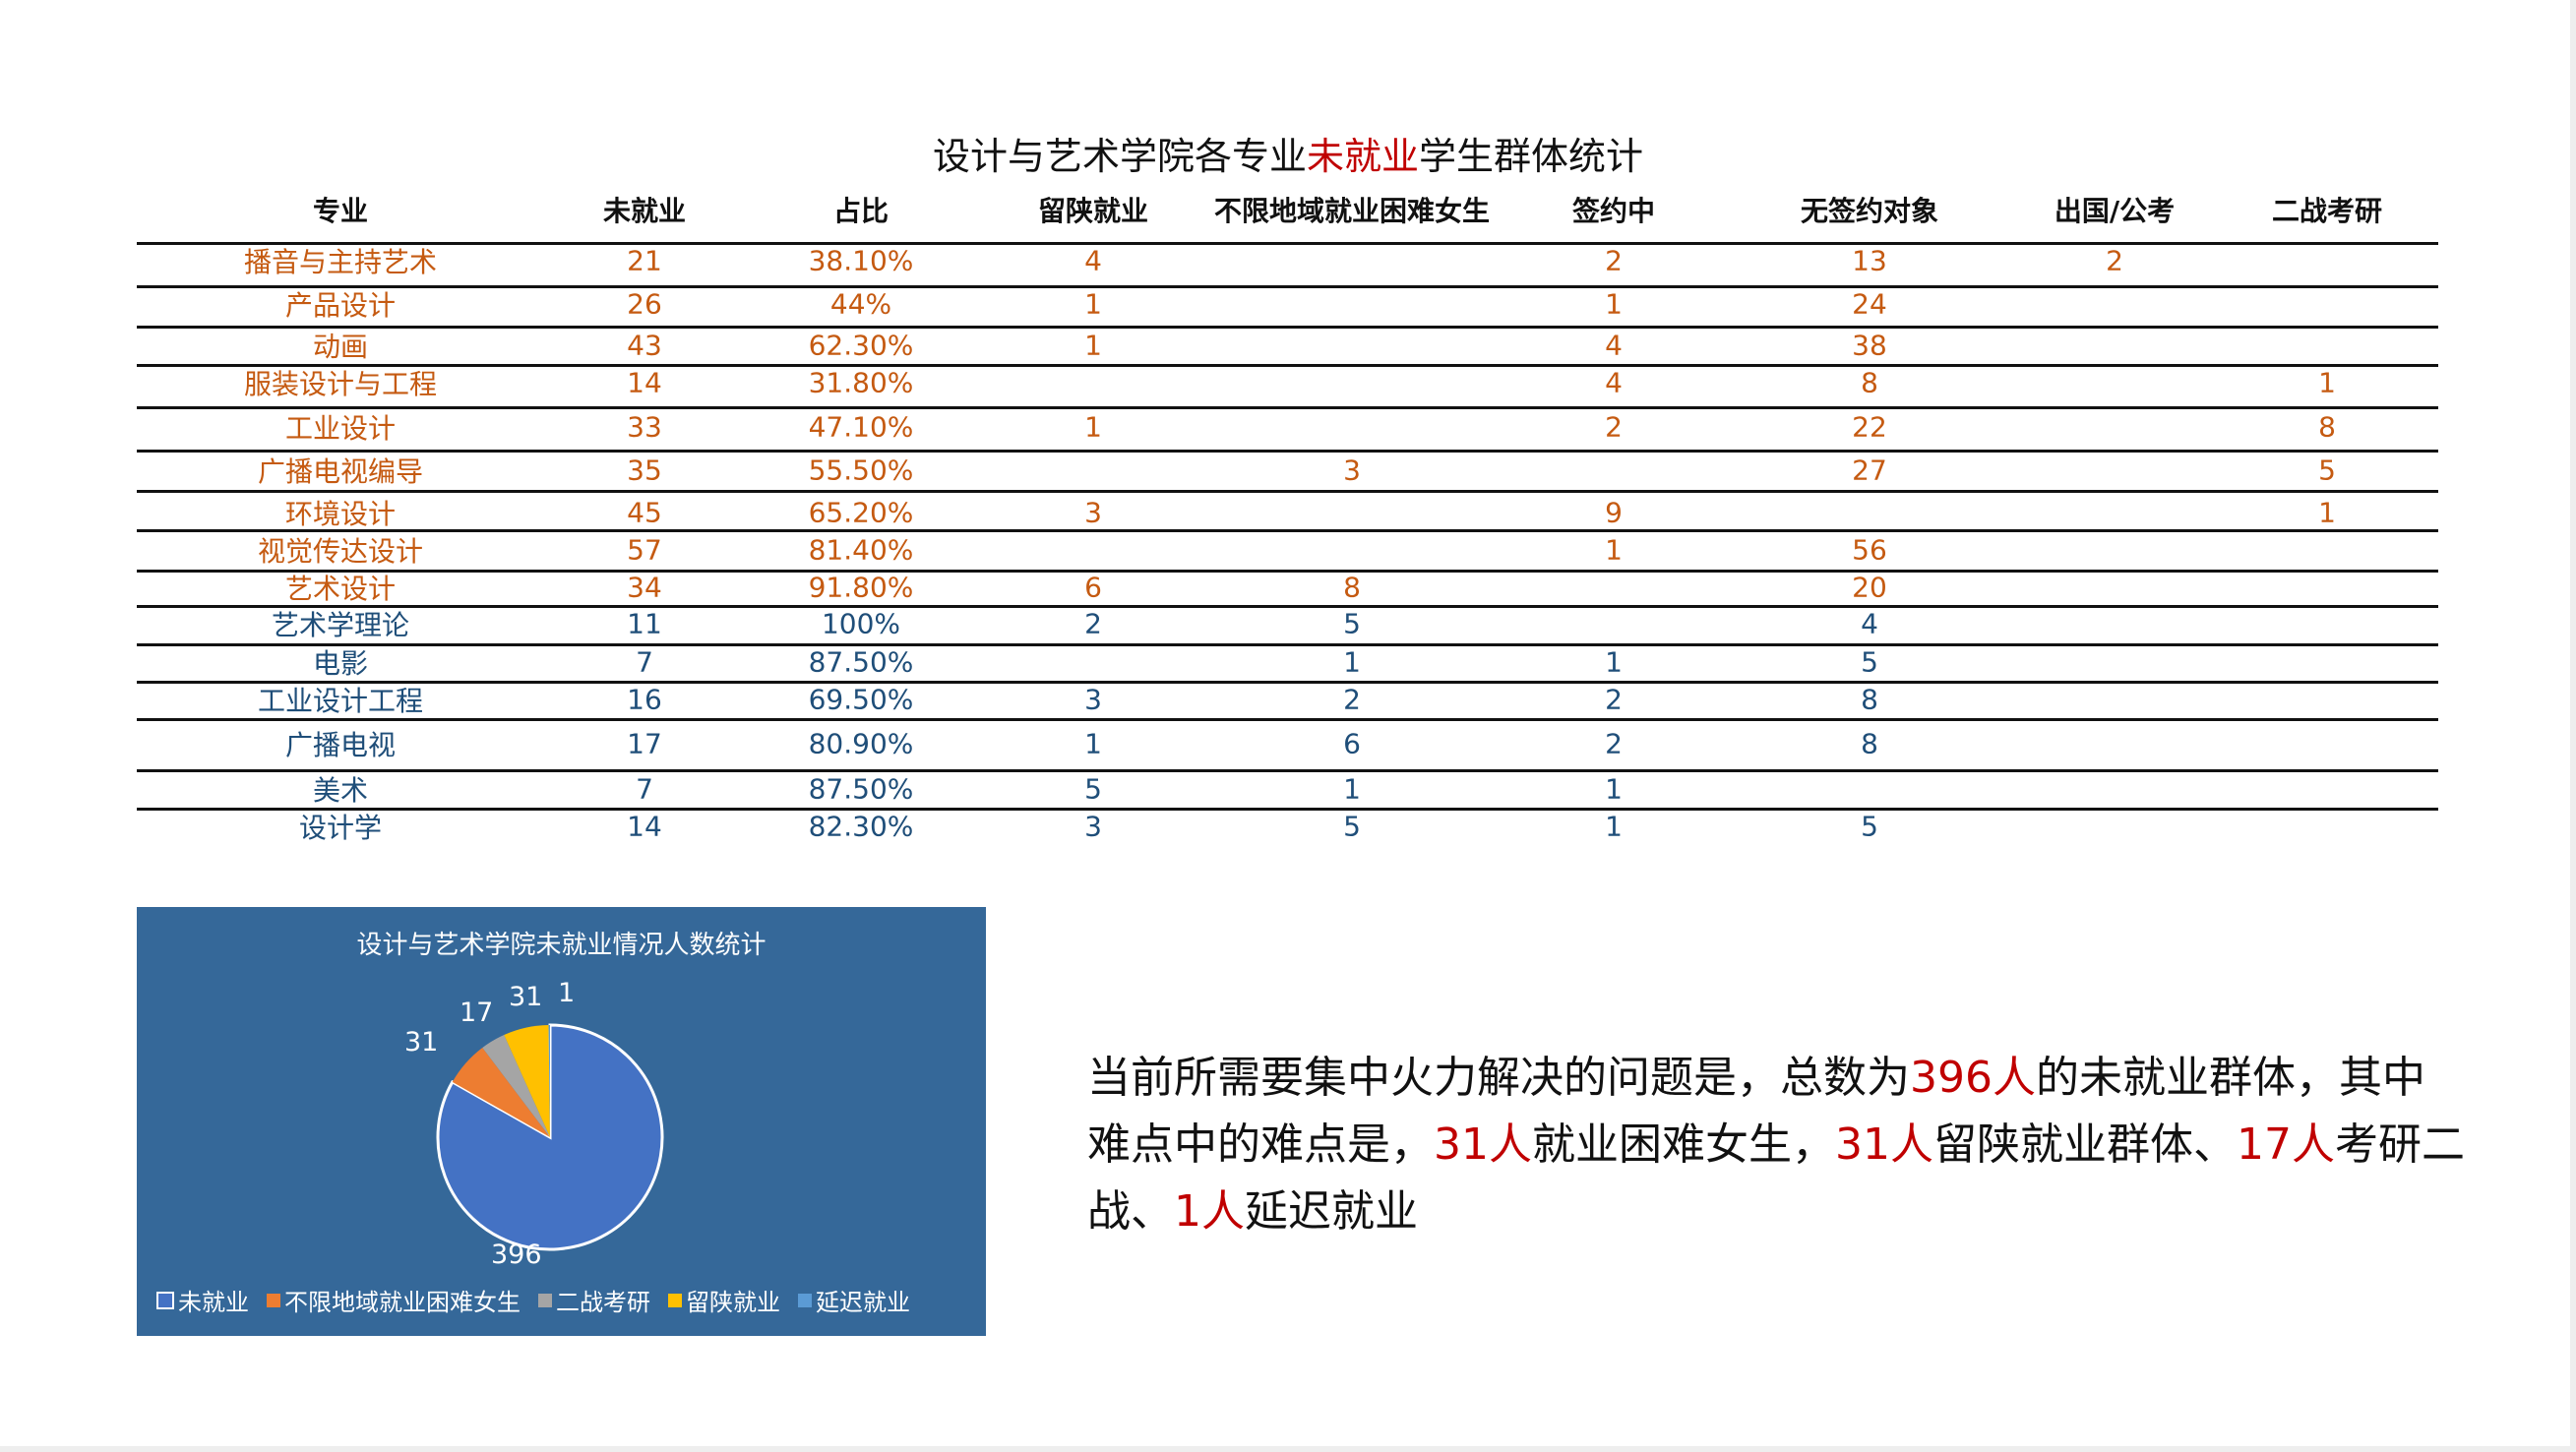 Image resolution: width=2576 pixels, height=1452 pixels. What do you see at coordinates (402, 1302) in the screenshot?
I see `legend-label: 不限地域就业困难女生` at bounding box center [402, 1302].